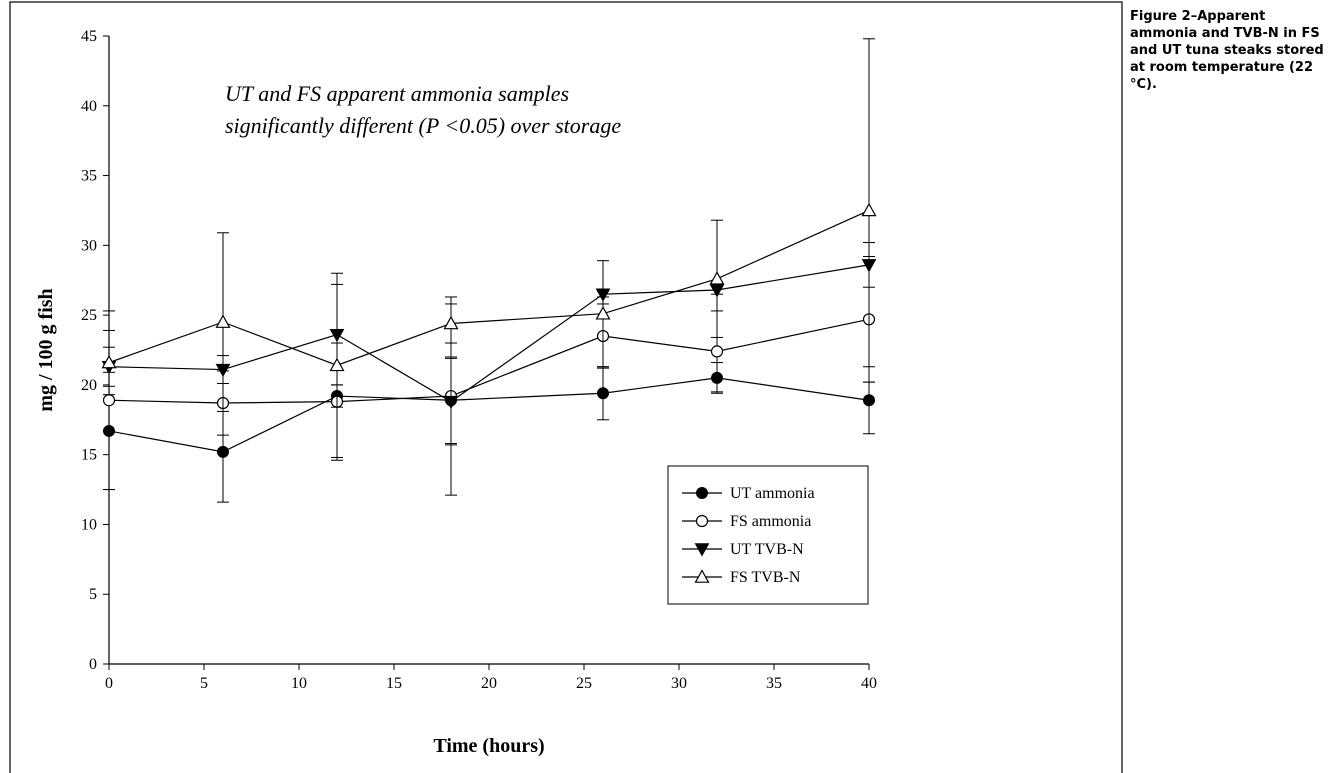 The image size is (1335, 773). I want to click on legend-label: FS TVB-N, so click(765, 577).